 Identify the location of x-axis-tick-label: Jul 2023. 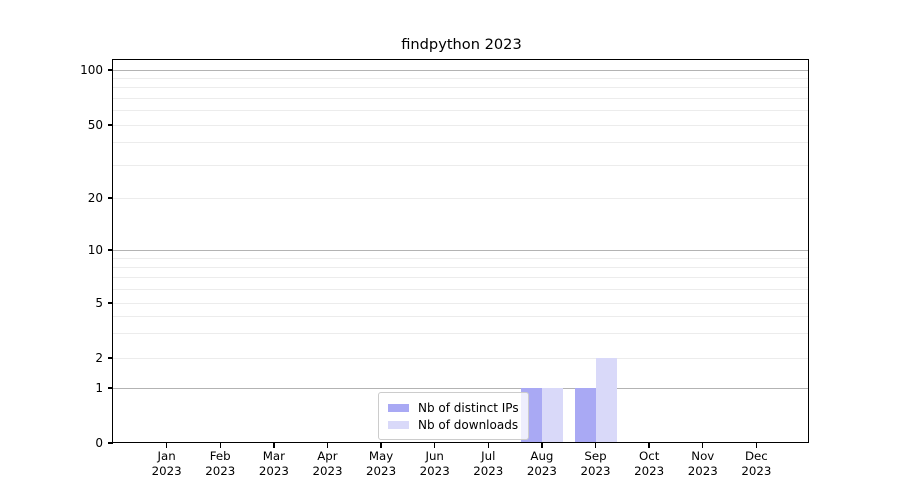
(488, 464).